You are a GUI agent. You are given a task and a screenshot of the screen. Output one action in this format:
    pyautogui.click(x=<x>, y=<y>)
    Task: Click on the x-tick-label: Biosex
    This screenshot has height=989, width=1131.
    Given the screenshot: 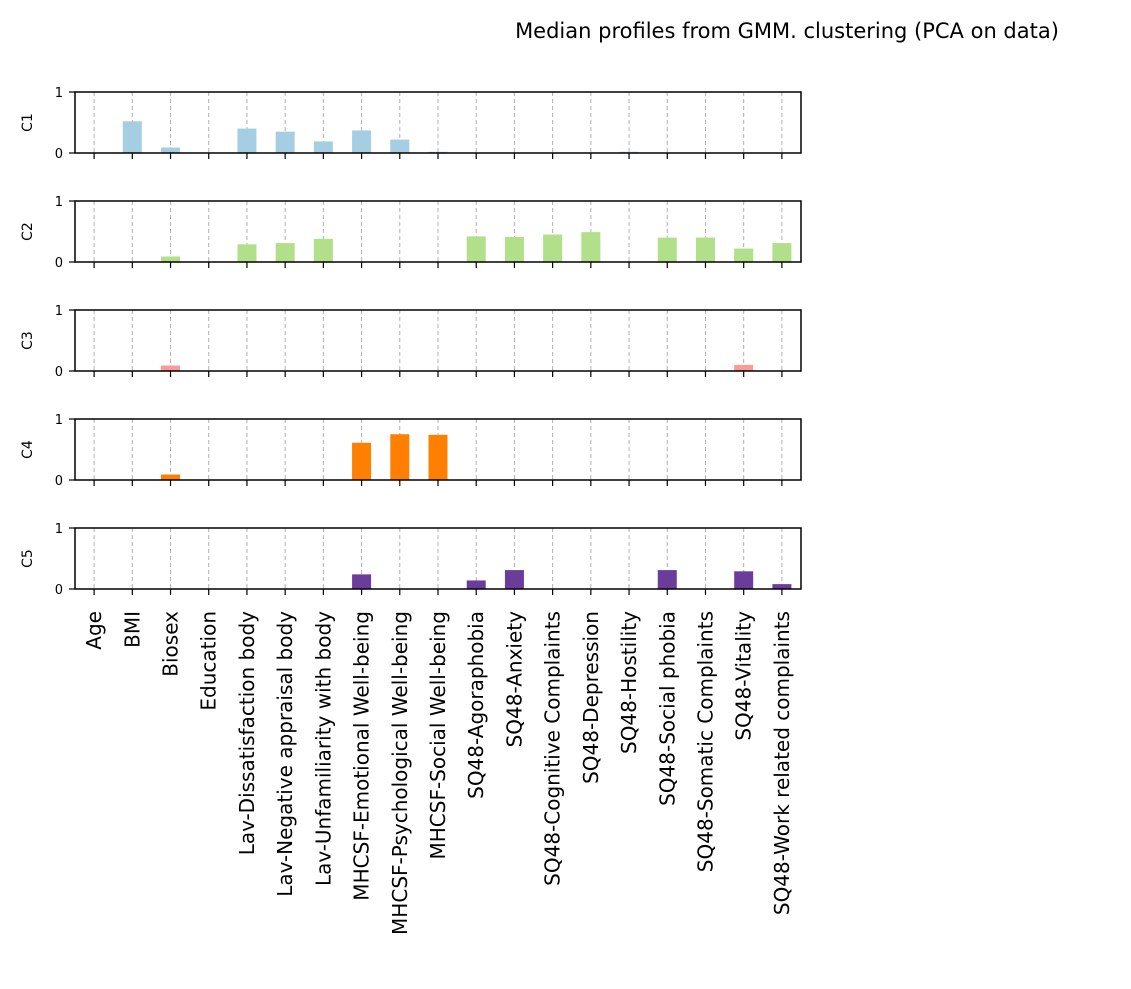 What is the action you would take?
    pyautogui.click(x=171, y=644)
    